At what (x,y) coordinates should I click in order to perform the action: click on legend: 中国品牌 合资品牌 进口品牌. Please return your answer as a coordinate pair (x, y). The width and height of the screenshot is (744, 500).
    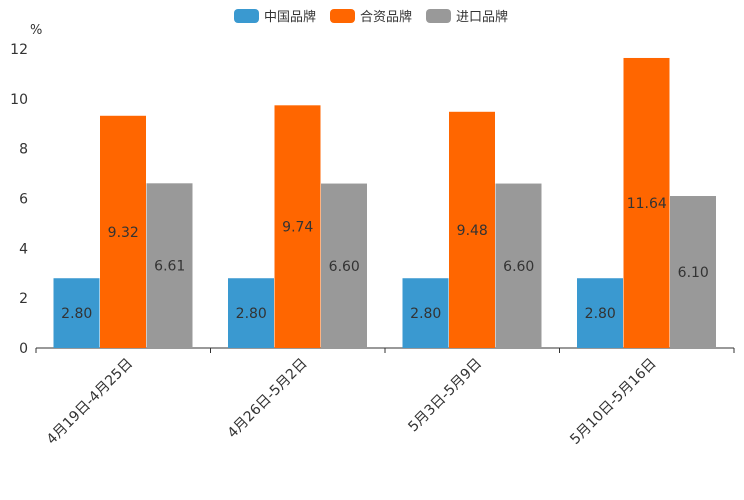
    Looking at the image, I should click on (371, 17).